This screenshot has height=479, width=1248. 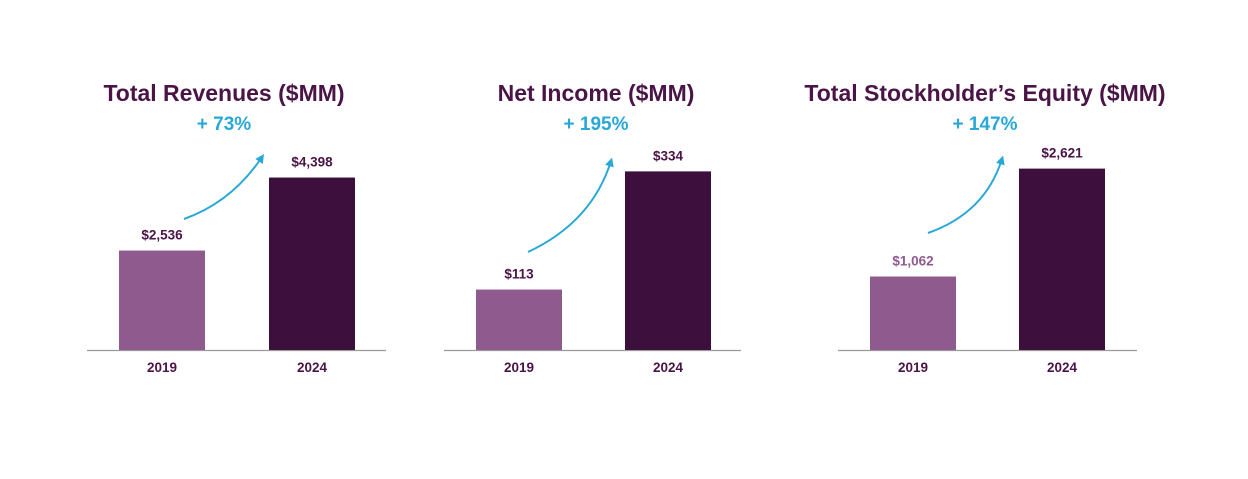 What do you see at coordinates (1062, 153) in the screenshot?
I see `value-label: $2,621` at bounding box center [1062, 153].